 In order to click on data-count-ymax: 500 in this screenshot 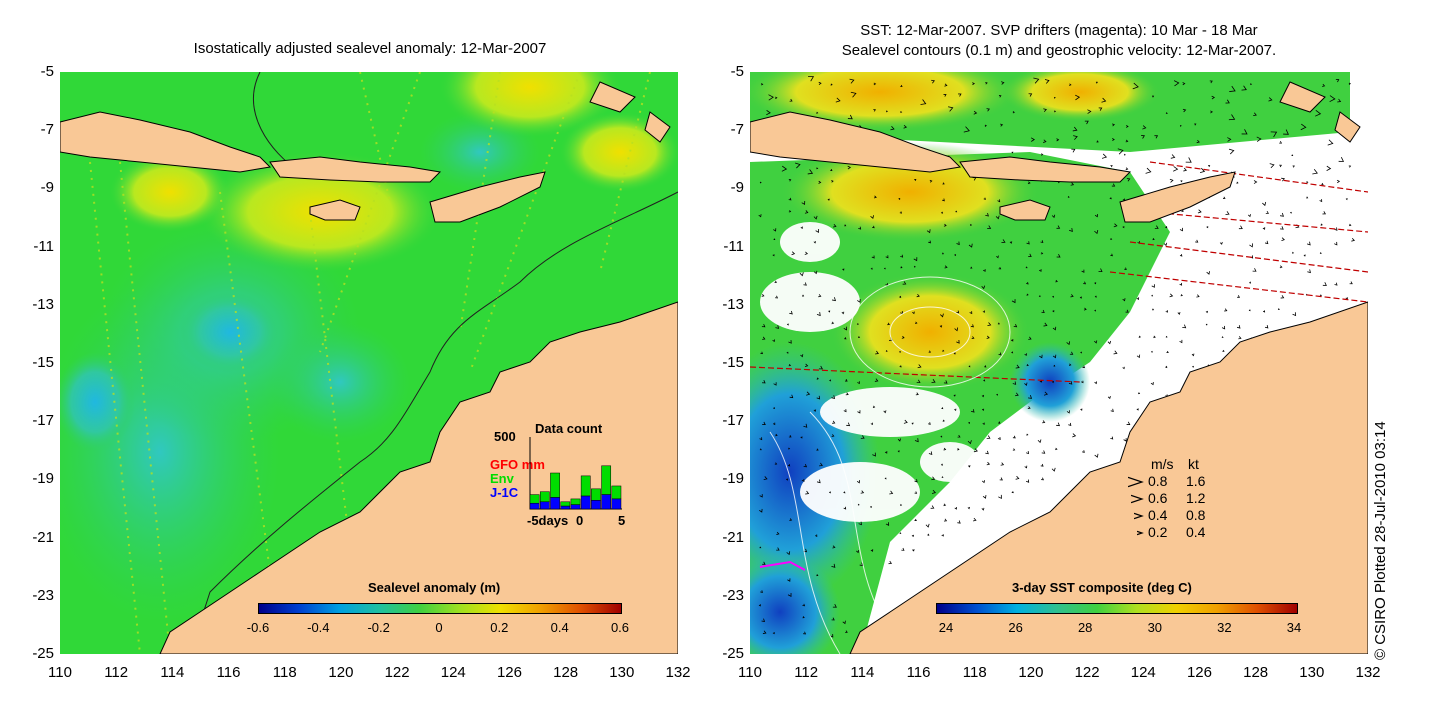, I will do `click(505, 436)`.